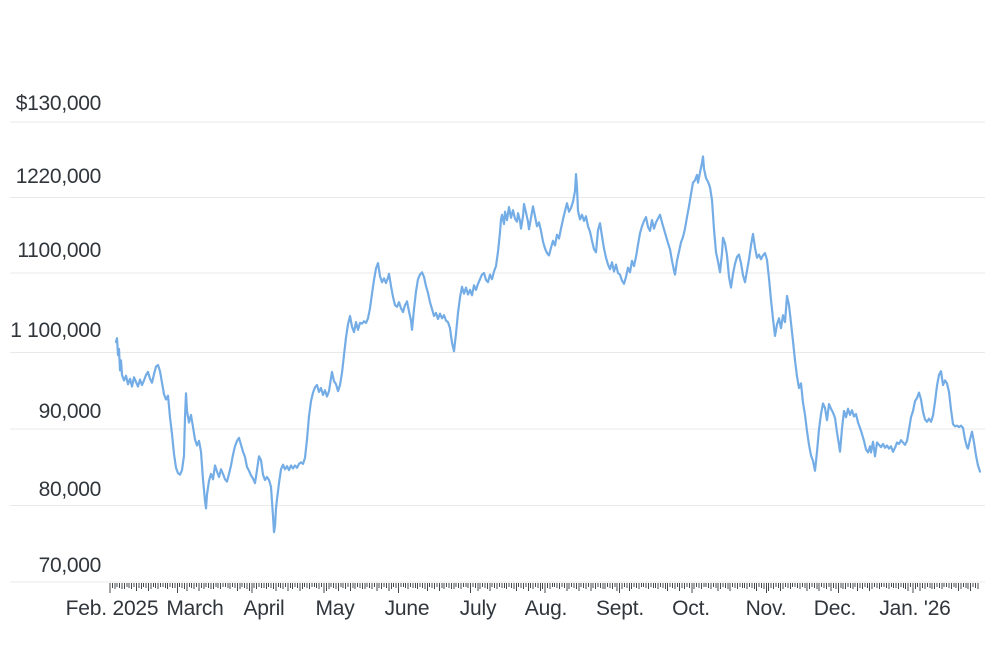 This screenshot has height=666, width=1000. I want to click on y-axis-label: 70,000, so click(70, 565).